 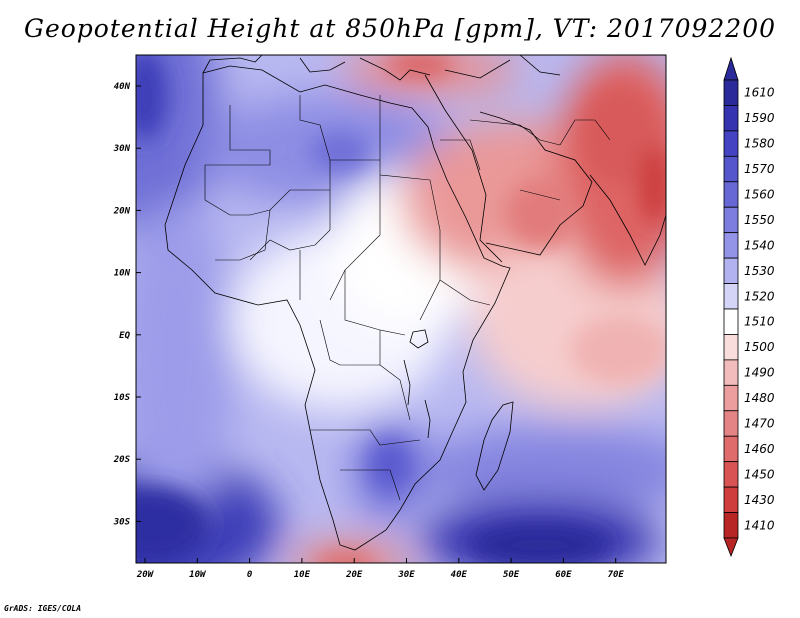 What do you see at coordinates (759, 322) in the screenshot?
I see `colorbar-label: 1510` at bounding box center [759, 322].